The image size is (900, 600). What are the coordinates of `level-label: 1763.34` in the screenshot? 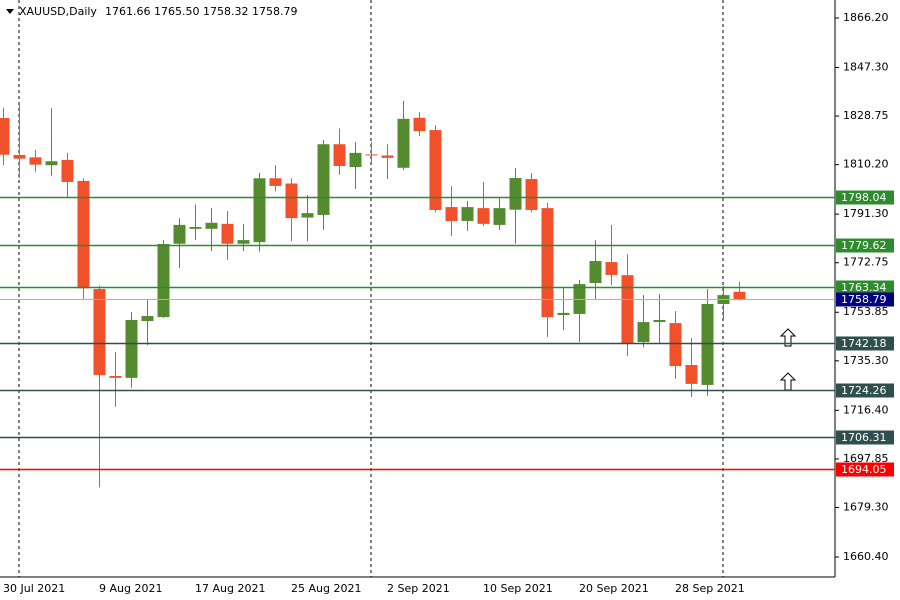 It's located at (864, 287).